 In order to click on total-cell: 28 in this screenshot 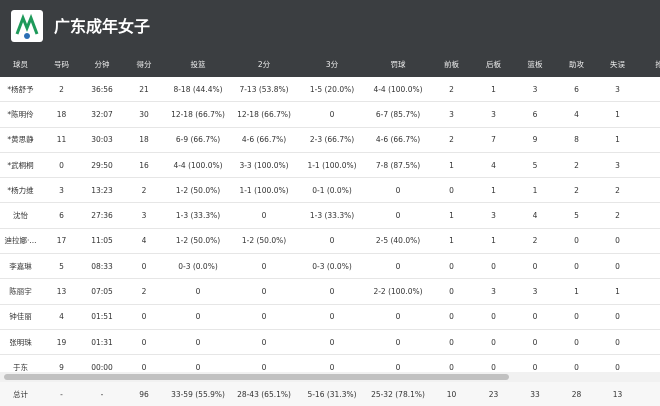, I will do `click(576, 394)`.